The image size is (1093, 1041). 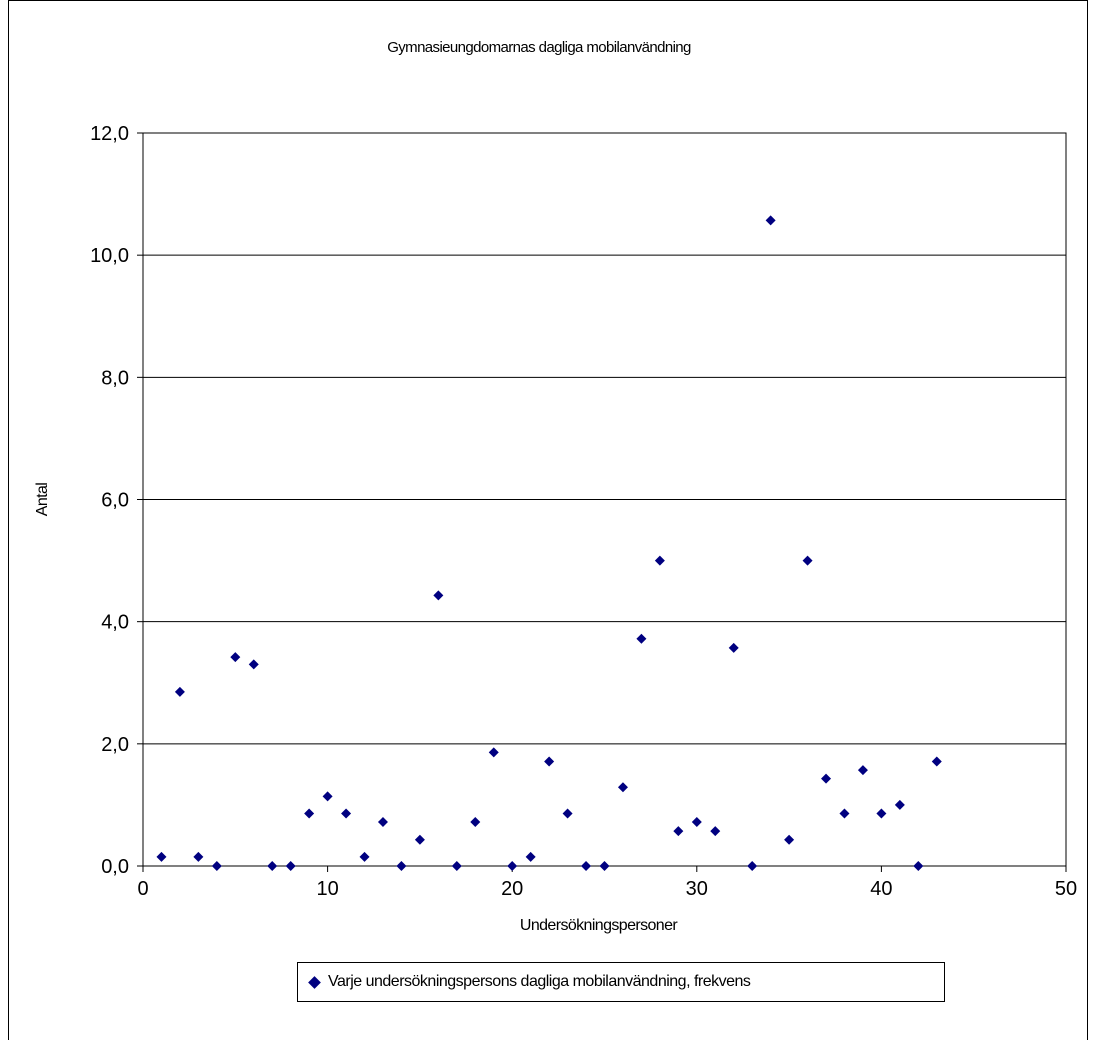 I want to click on y-tick-label: 6,0, so click(x=115, y=501).